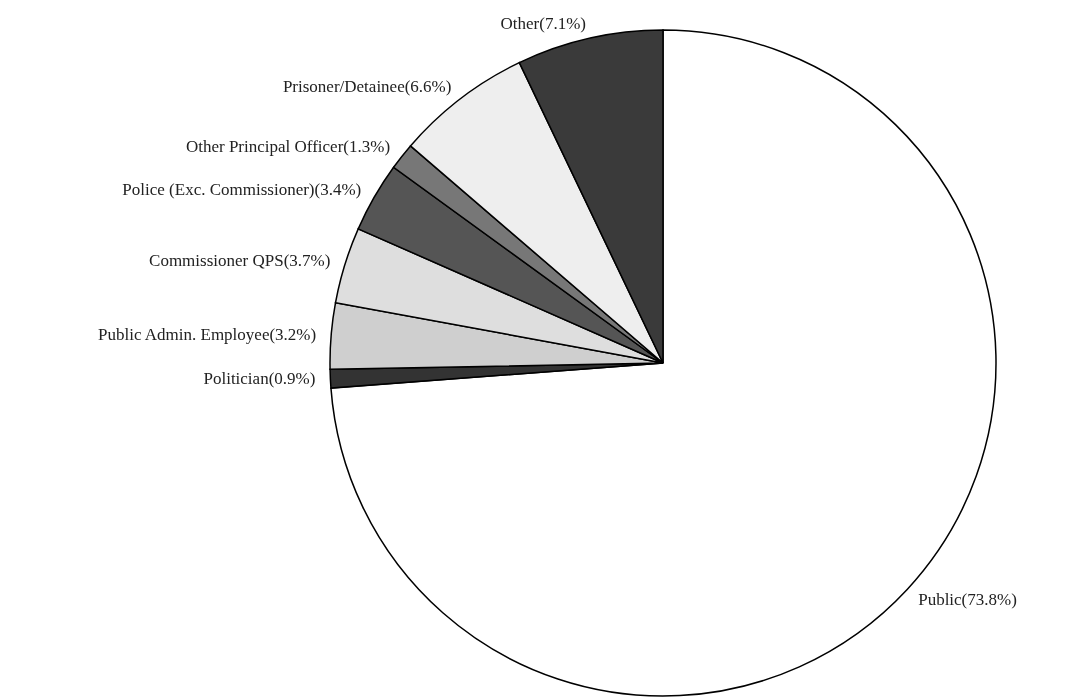 Image resolution: width=1066 pixels, height=697 pixels. Describe the element at coordinates (288, 147) in the screenshot. I see `slice-label: Other Principal Officer(1.3%)` at that location.